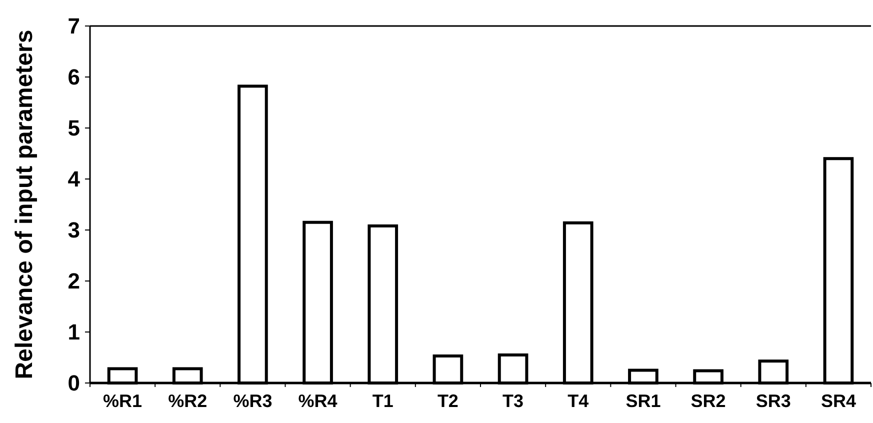 The image size is (873, 423). I want to click on y-axis-title: Relevance of input parameters, so click(24, 205).